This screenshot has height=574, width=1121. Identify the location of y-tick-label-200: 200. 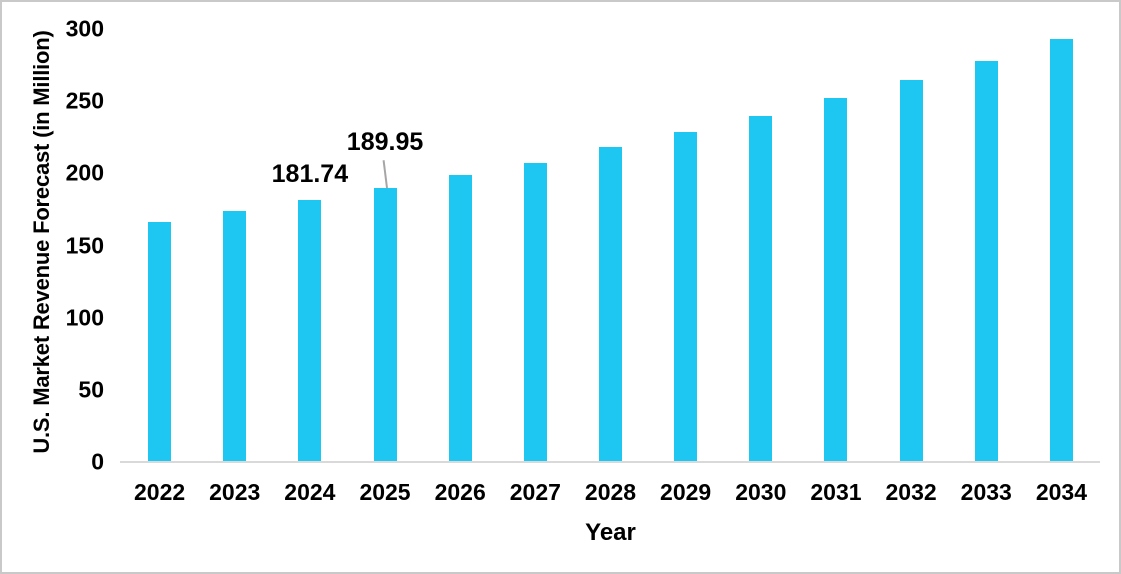
(84, 172).